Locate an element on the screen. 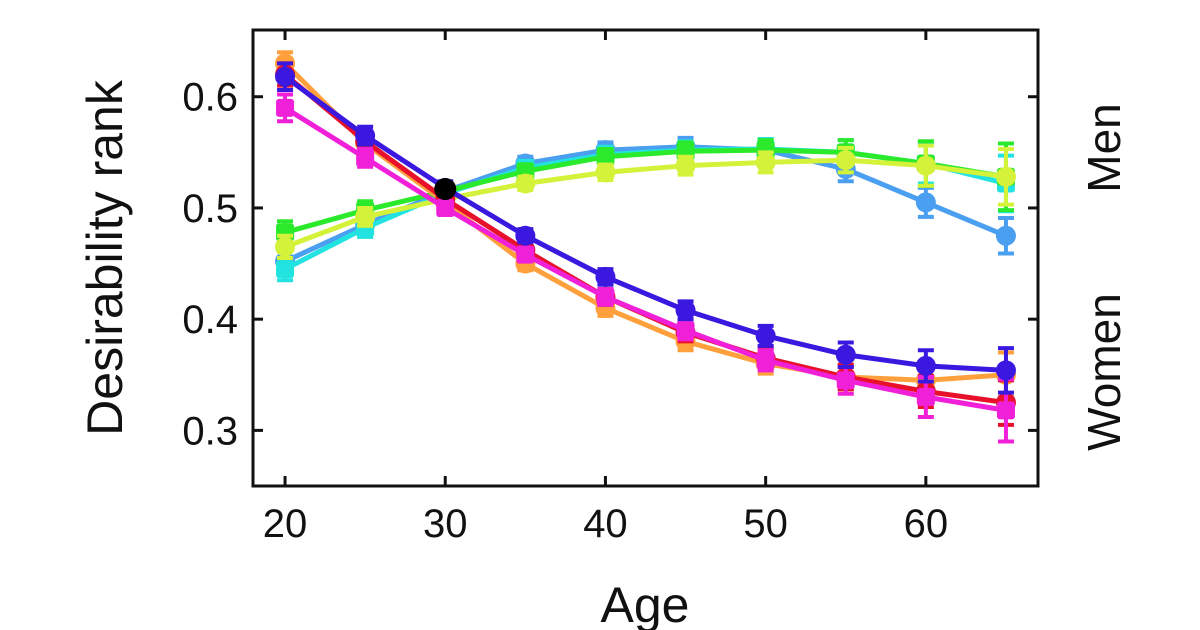 Image resolution: width=1200 pixels, height=630 pixels. crossing-point-marker is located at coordinates (445, 189).